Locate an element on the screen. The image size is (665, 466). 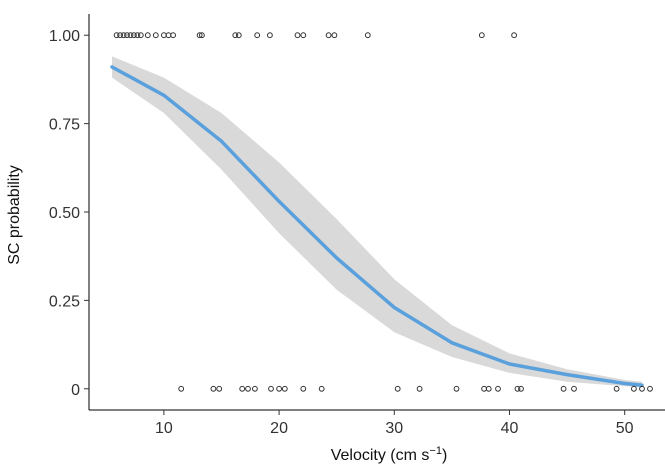
y-tick-label: 0.50 is located at coordinates (64, 213).